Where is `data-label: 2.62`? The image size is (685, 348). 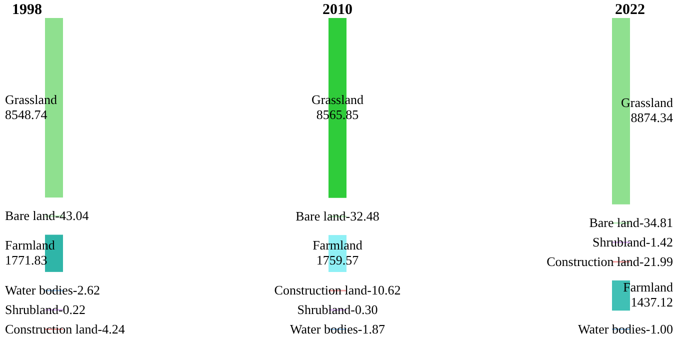 data-label: 2.62 is located at coordinates (88, 290).